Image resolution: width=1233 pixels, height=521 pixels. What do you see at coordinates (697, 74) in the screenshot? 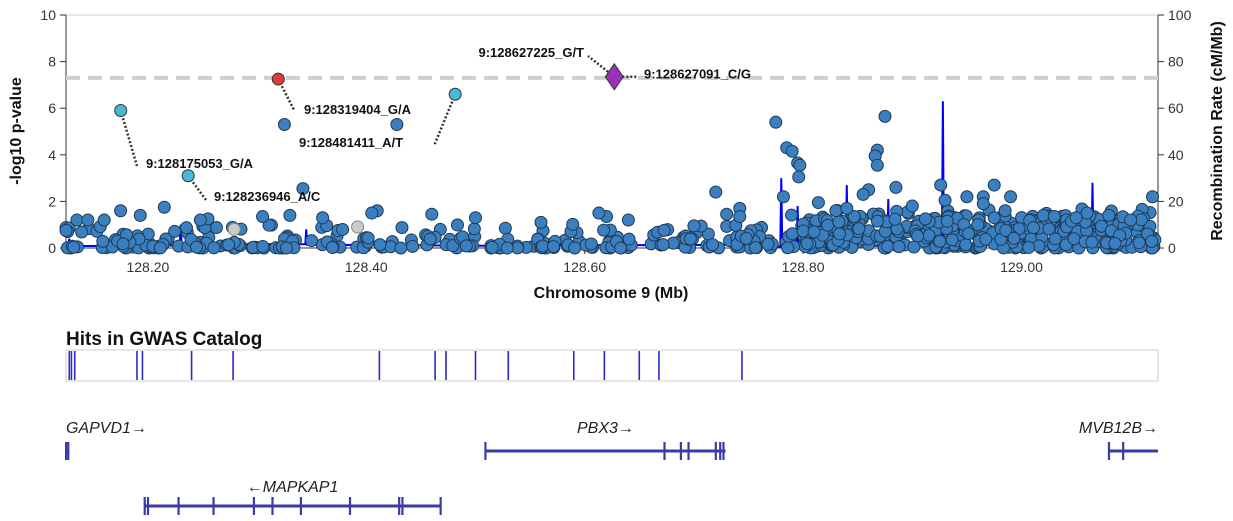
I see `lead-variant-label: 9:128627091_C/G` at bounding box center [697, 74].